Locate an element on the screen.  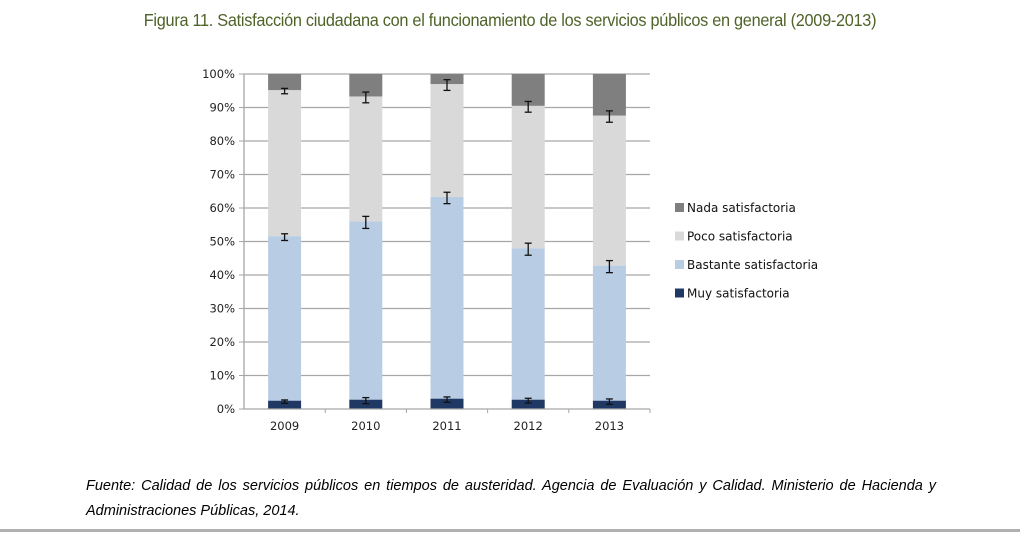
y-tick-label: 80% is located at coordinates (222, 141).